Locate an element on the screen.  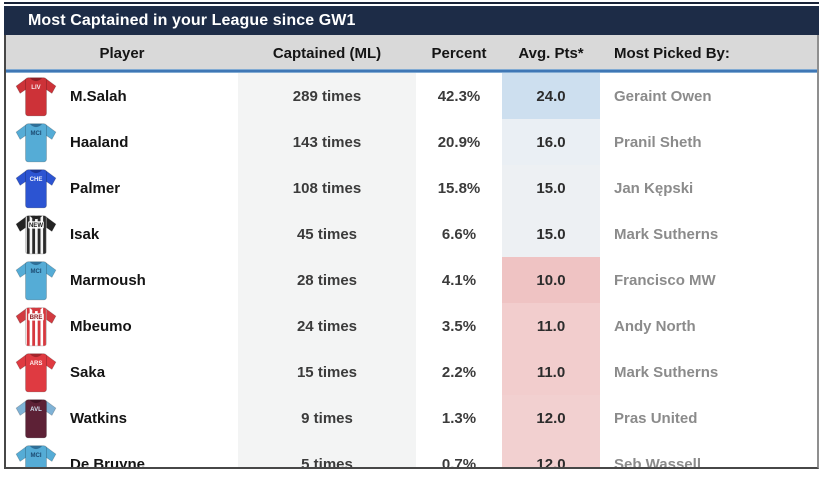
captained-count: 108 times is located at coordinates (327, 188).